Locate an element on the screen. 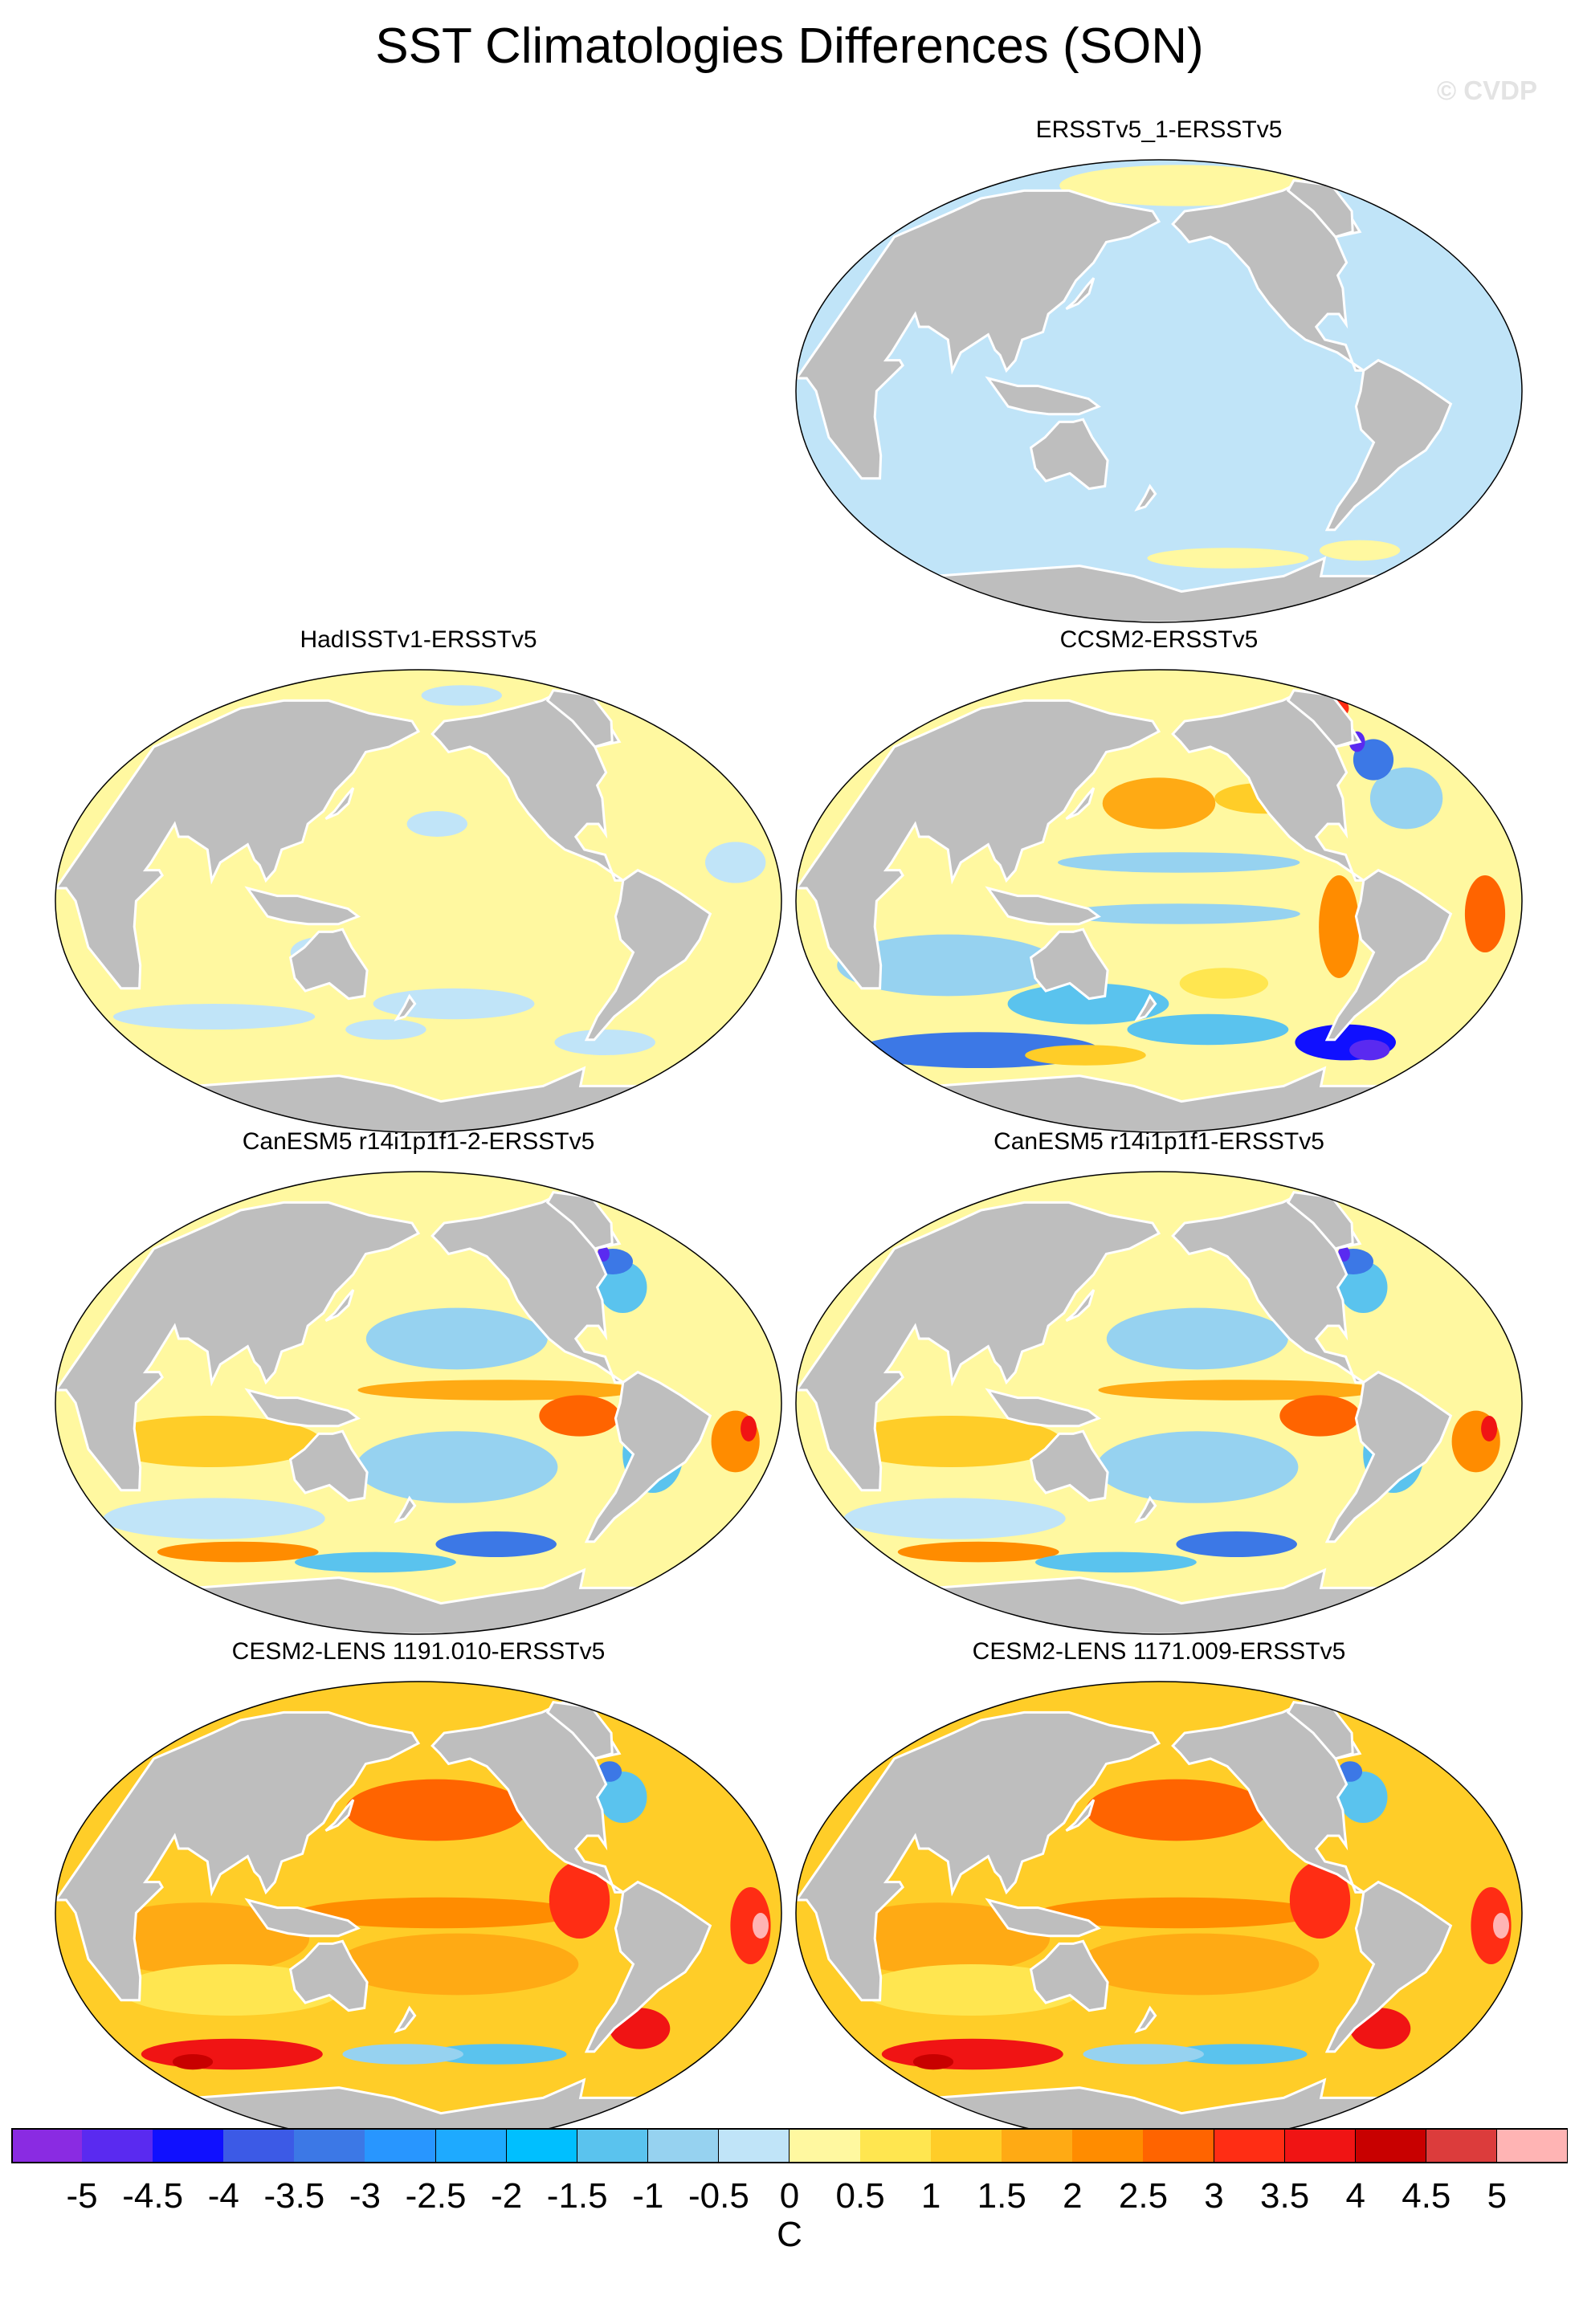 The width and height of the screenshot is (1579, 2324). colorbar-tick-label: -2.5 is located at coordinates (436, 2196).